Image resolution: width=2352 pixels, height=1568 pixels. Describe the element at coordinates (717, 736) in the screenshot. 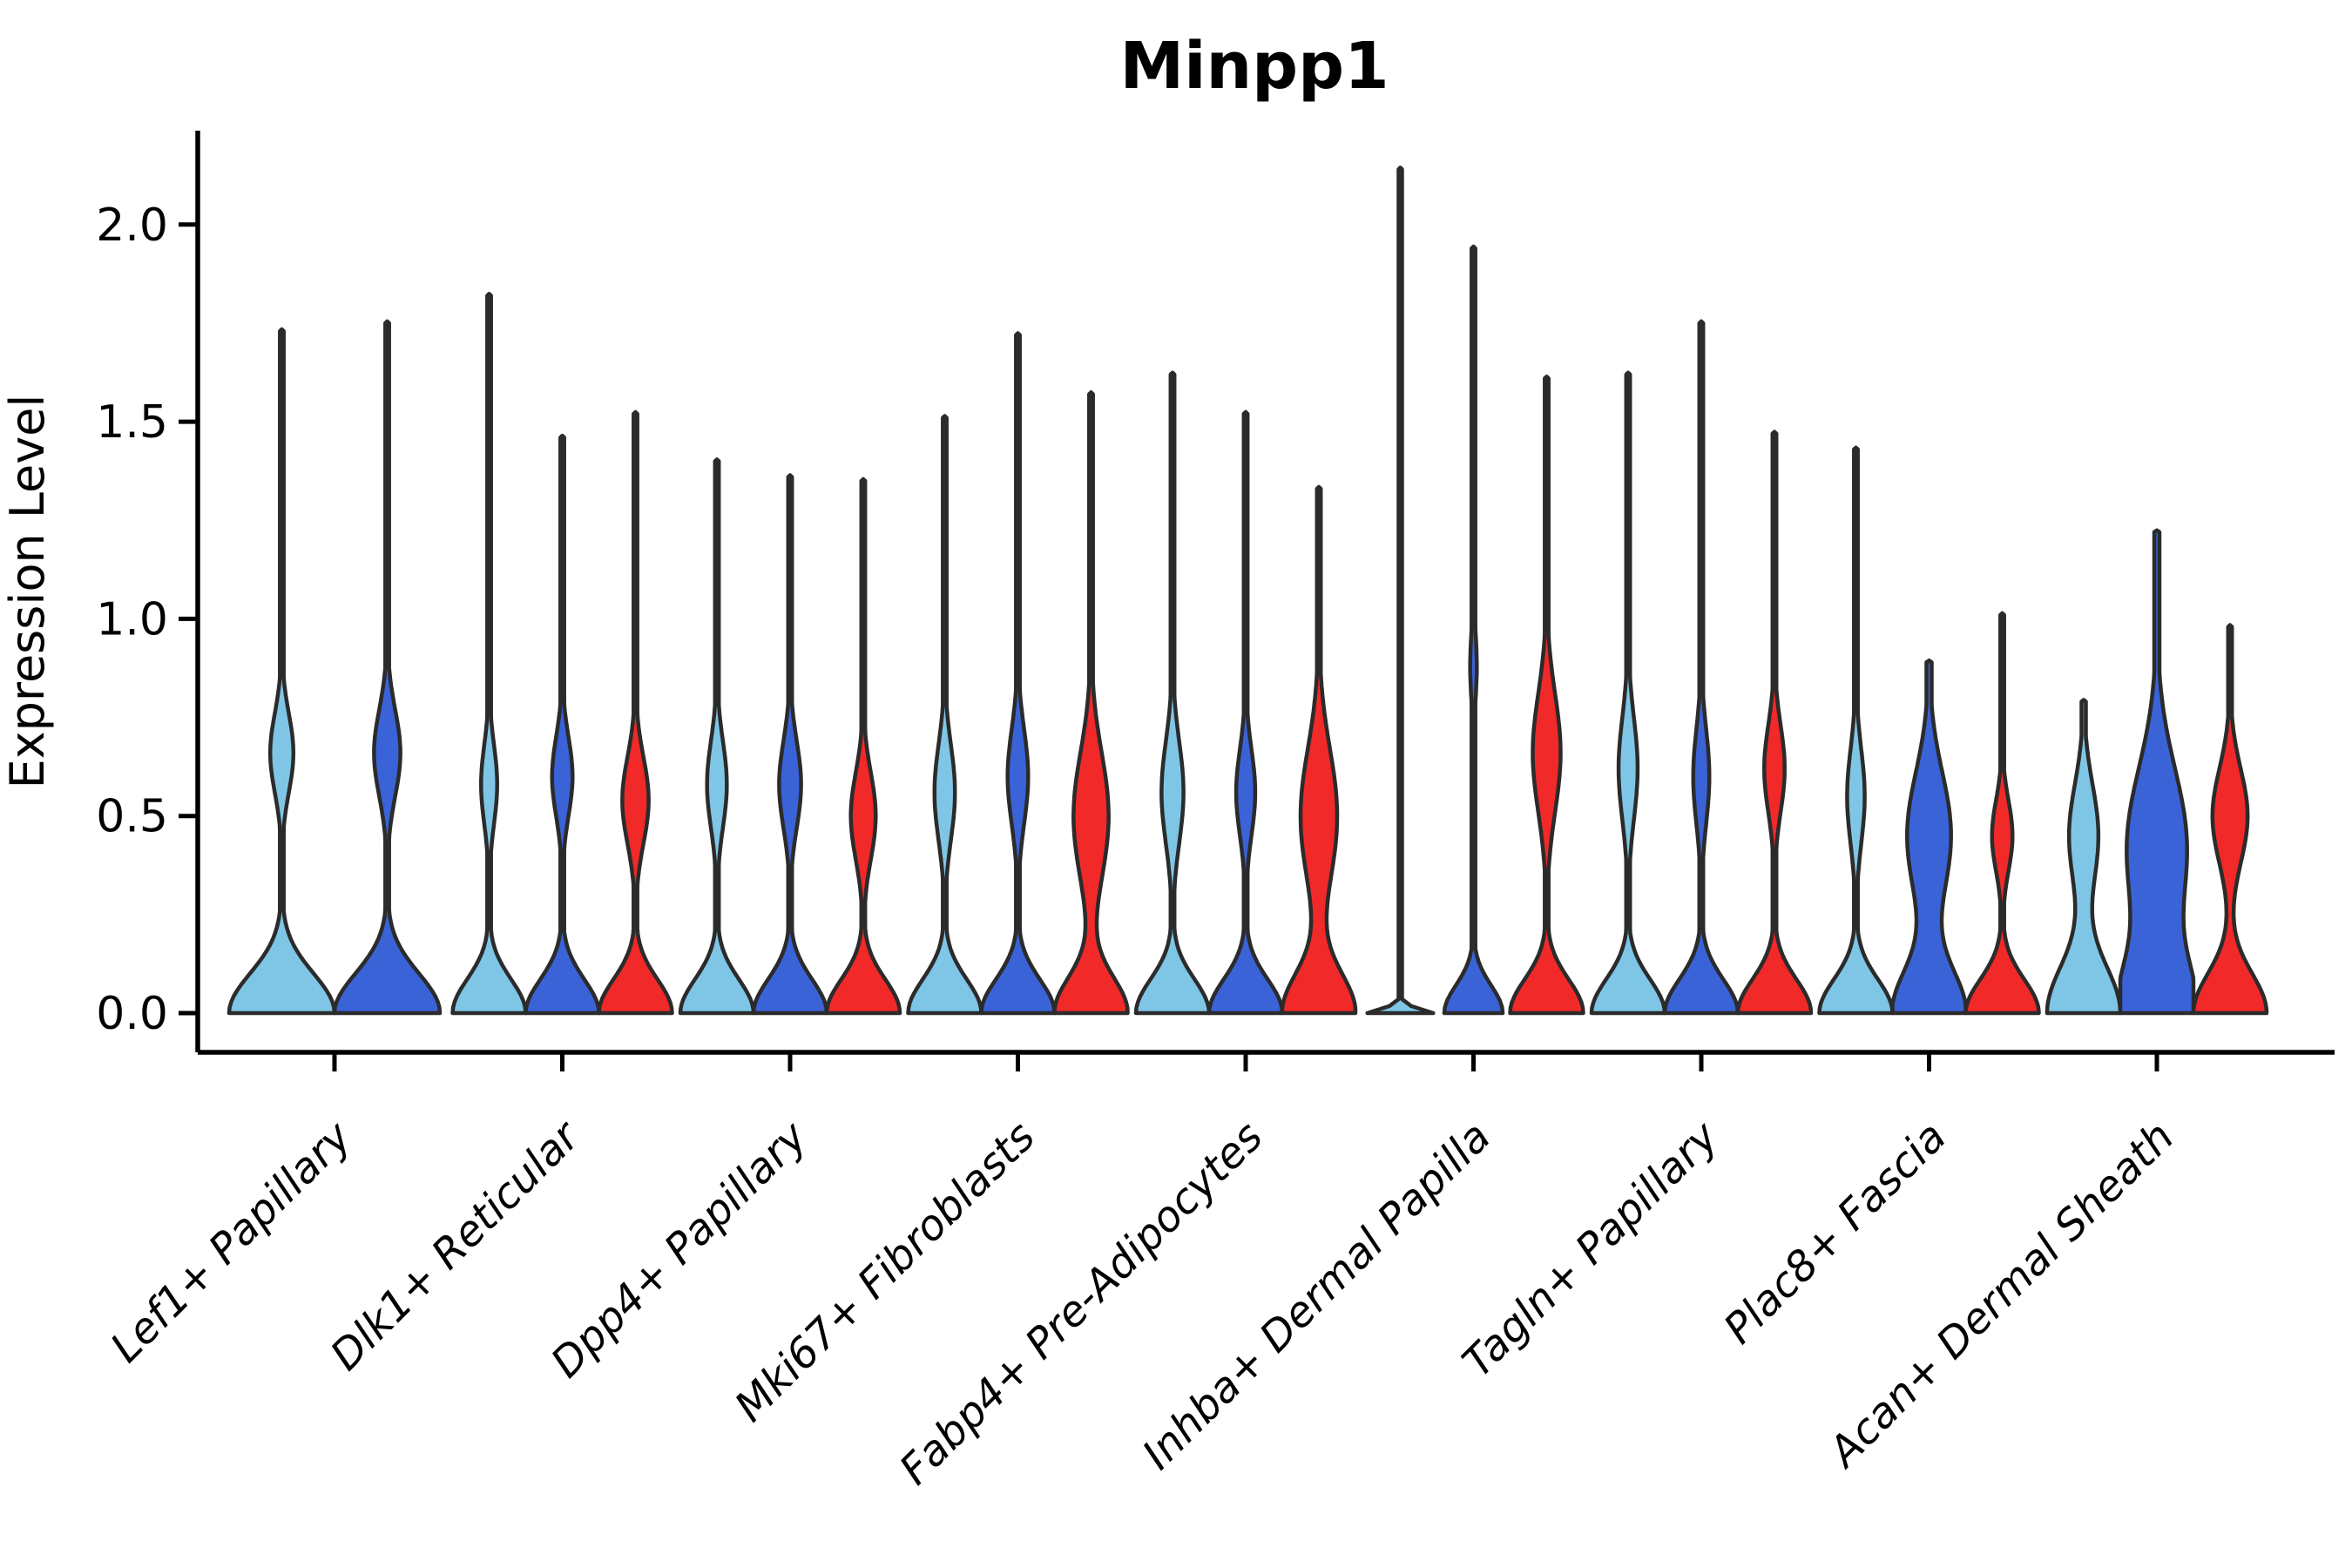

I see `violin-3-light_blue` at that location.